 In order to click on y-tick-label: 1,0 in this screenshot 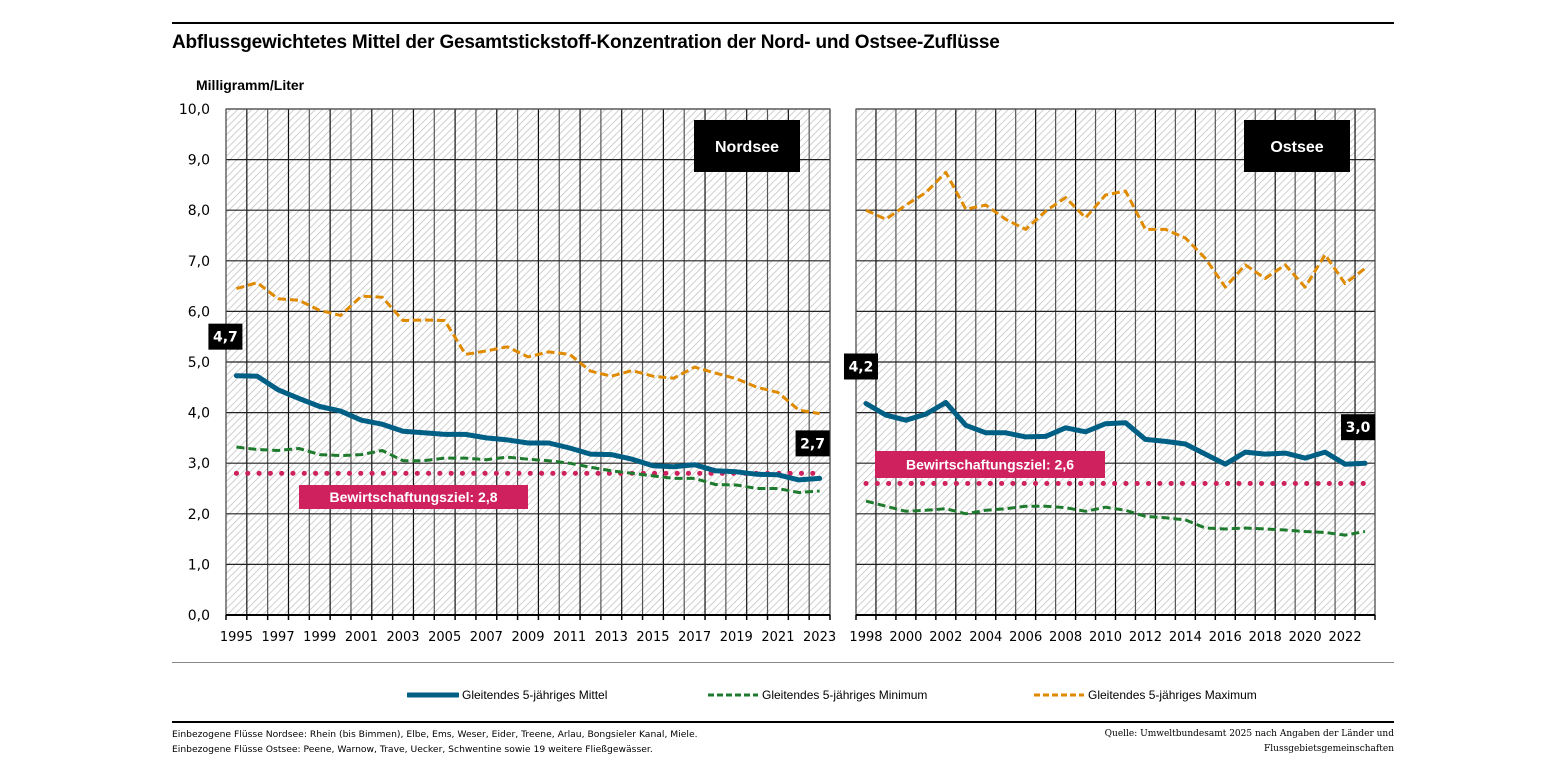, I will do `click(199, 565)`.